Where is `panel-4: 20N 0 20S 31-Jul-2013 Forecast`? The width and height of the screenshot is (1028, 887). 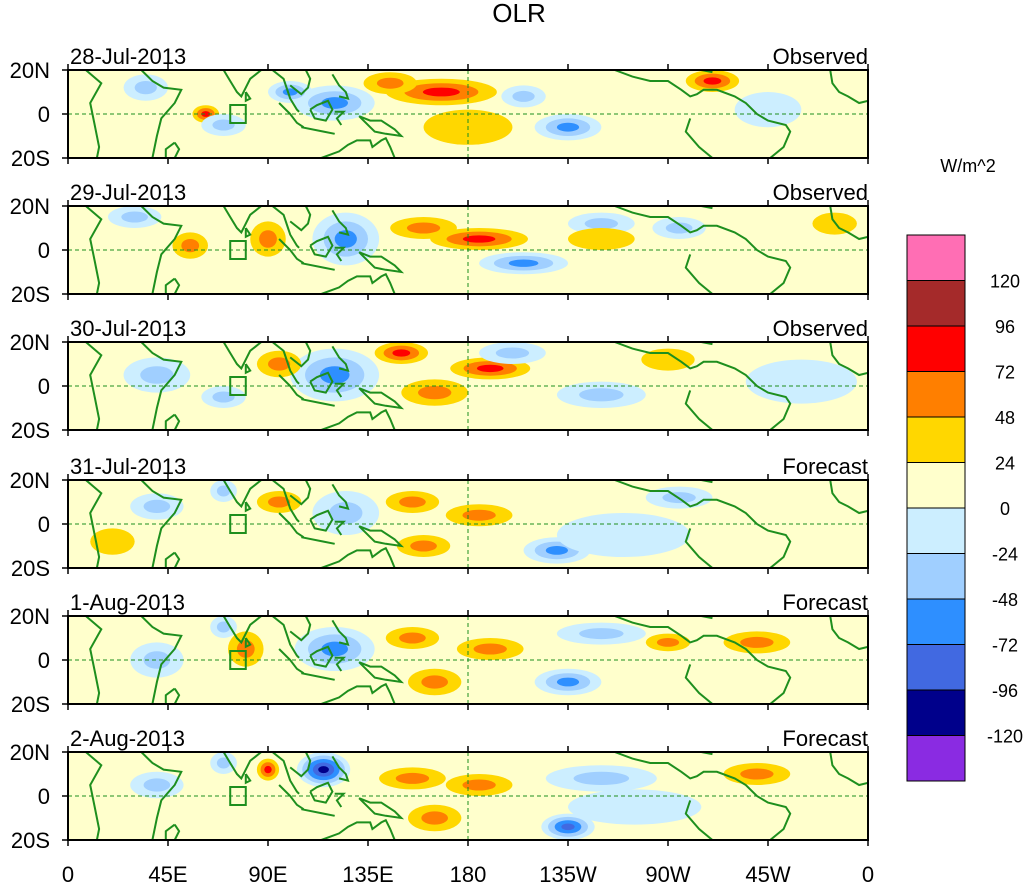 panel-4: 20N 0 20S 31-Jul-2013 Forecast is located at coordinates (439, 517).